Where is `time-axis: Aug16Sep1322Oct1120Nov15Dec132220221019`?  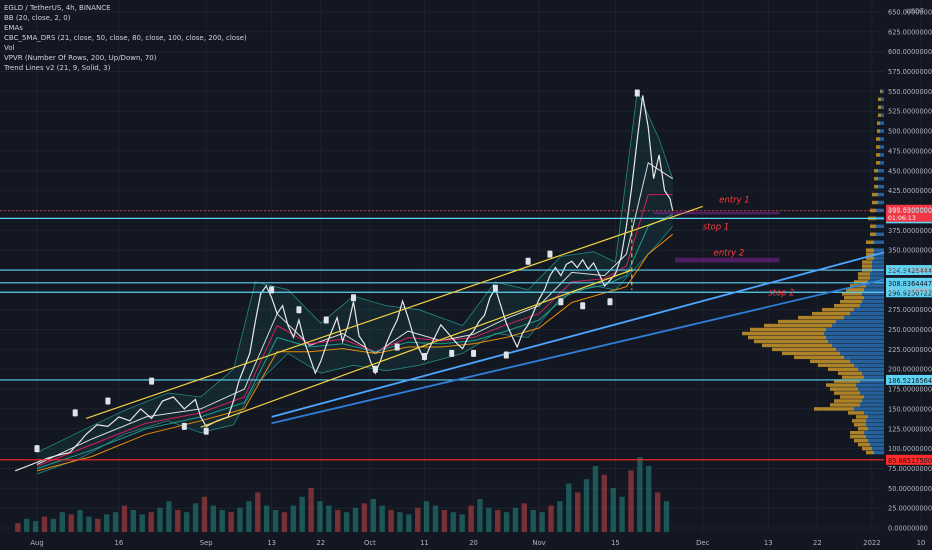
time-axis: Aug16Sep1322Oct1120Nov15Dec132220221019 is located at coordinates (481, 543).